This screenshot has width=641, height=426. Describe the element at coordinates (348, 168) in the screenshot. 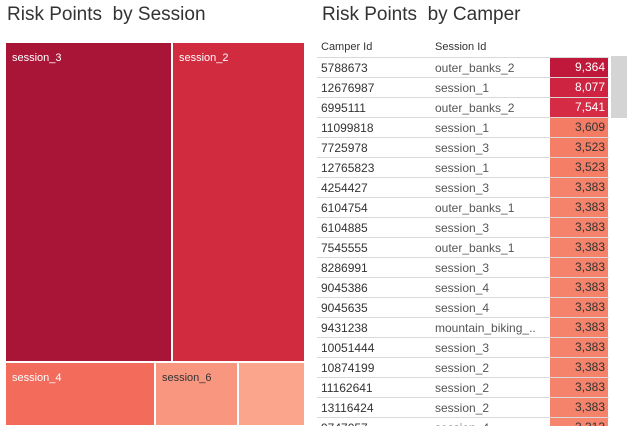

I see `camper-id-cell: 12765823` at that location.